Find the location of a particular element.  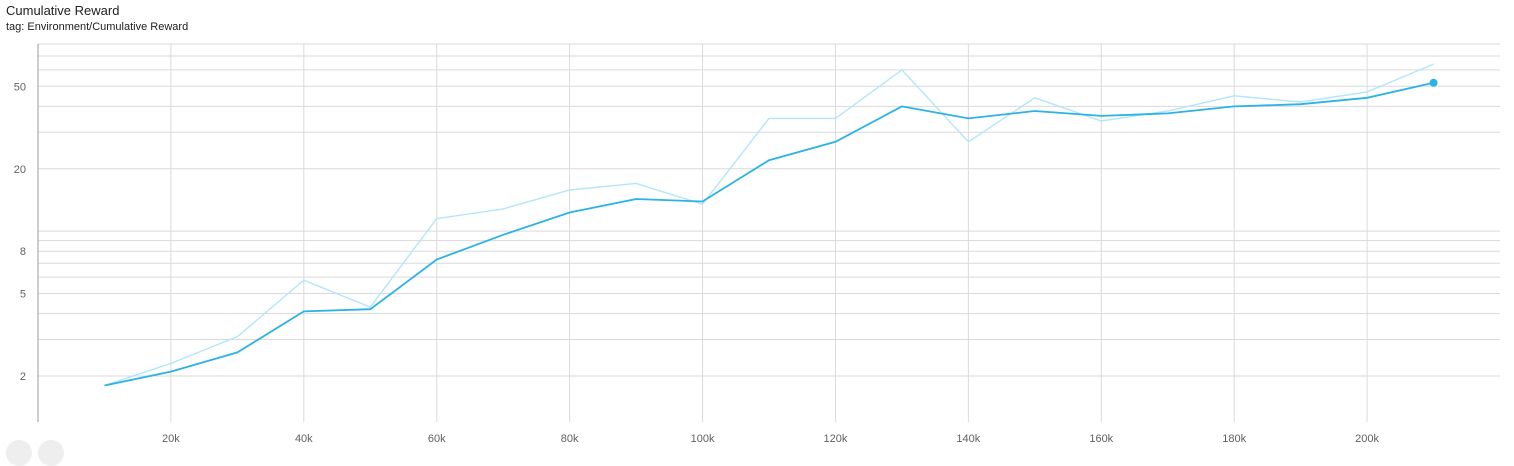

chart-title: Cumulative Reward is located at coordinates (63, 10).